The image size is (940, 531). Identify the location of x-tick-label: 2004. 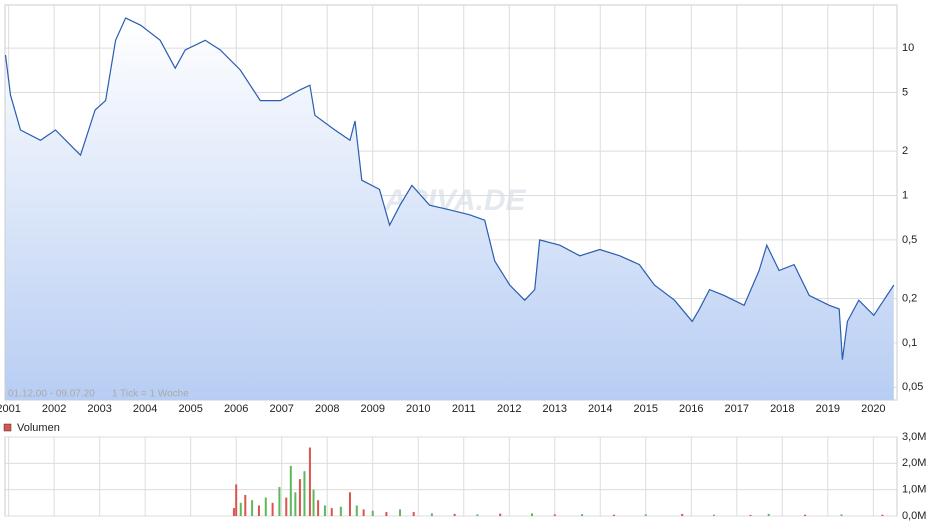
(145, 409).